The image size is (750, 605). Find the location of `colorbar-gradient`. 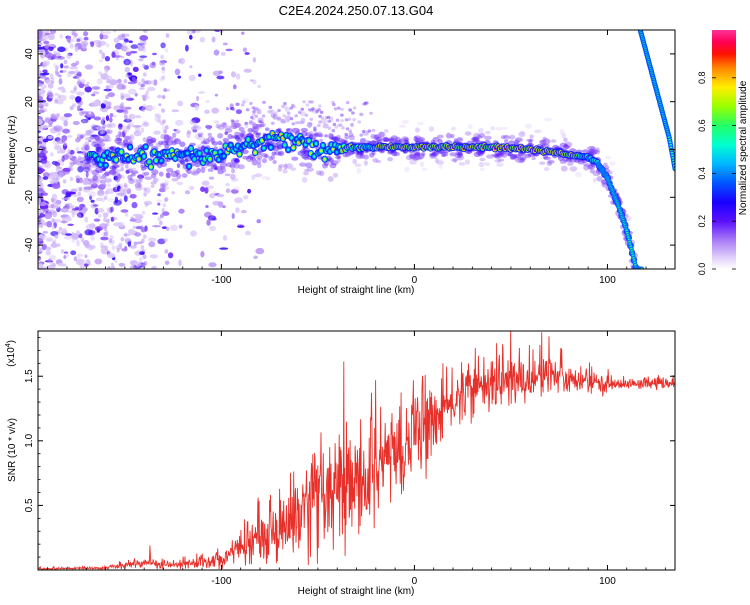

colorbar-gradient is located at coordinates (724, 149).